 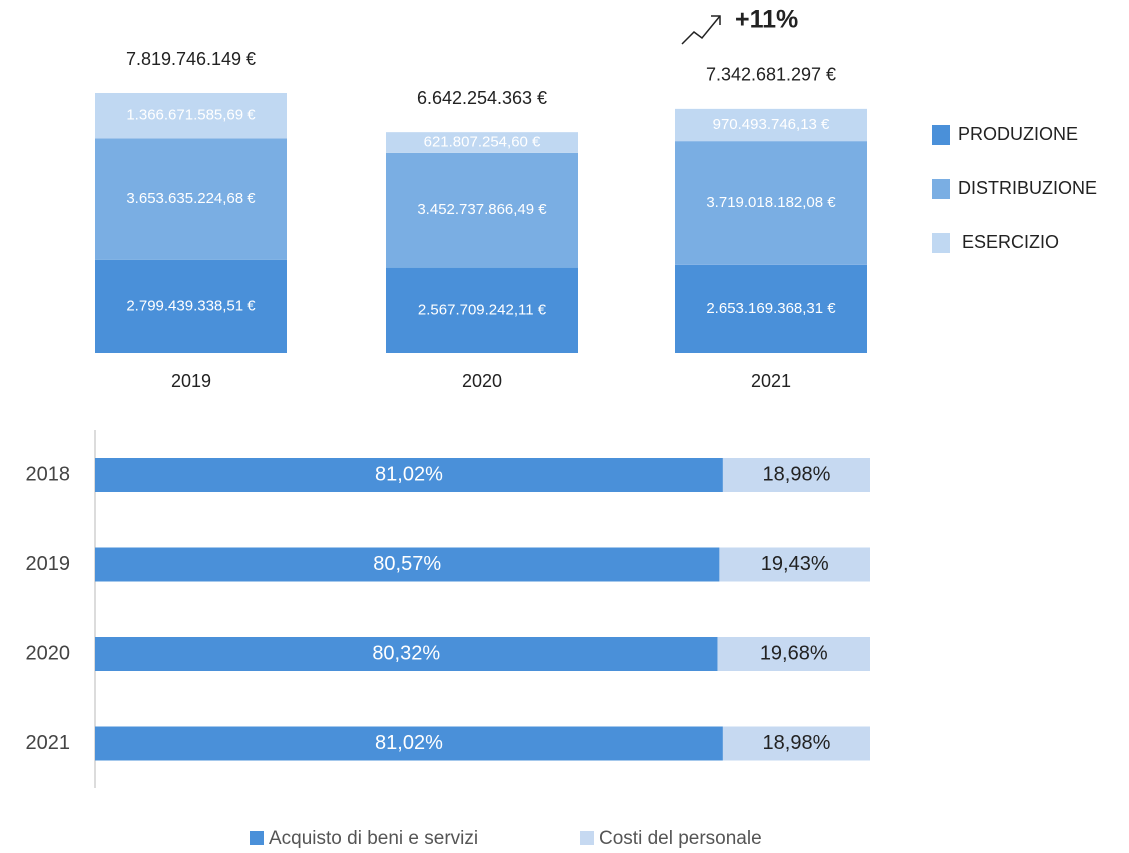 What do you see at coordinates (1010, 242) in the screenshot?
I see `legend-label: ESERCIZIO` at bounding box center [1010, 242].